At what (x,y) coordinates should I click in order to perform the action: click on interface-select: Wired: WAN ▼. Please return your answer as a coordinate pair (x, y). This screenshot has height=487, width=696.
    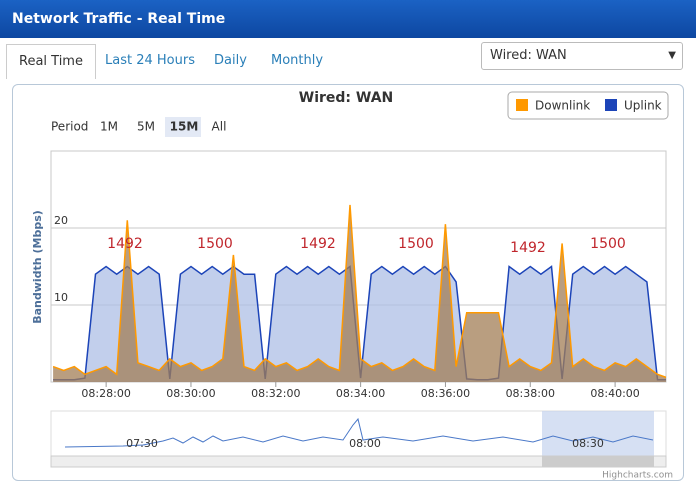
    Looking at the image, I should click on (582, 56).